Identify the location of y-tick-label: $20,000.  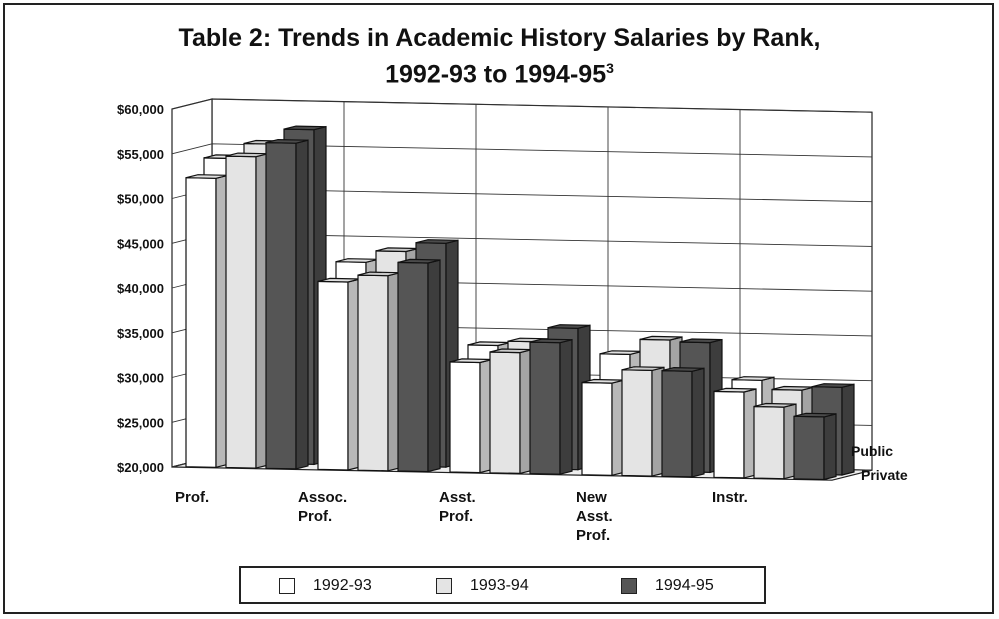
(140, 467).